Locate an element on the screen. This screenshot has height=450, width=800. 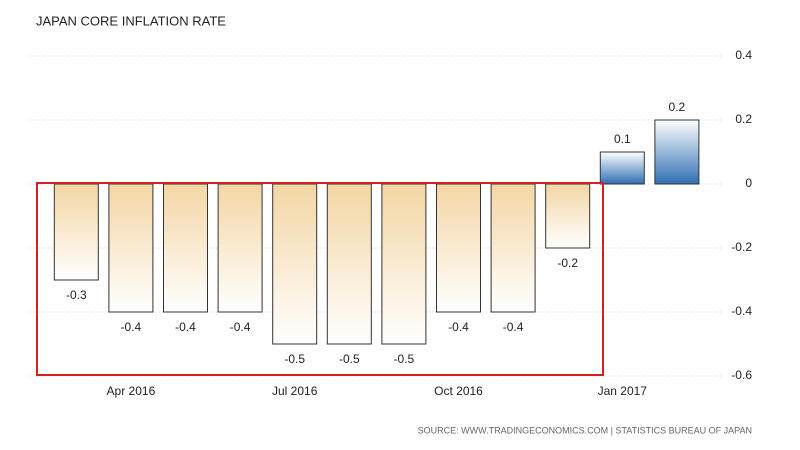
y-tick-label: 0.2 is located at coordinates (743, 119).